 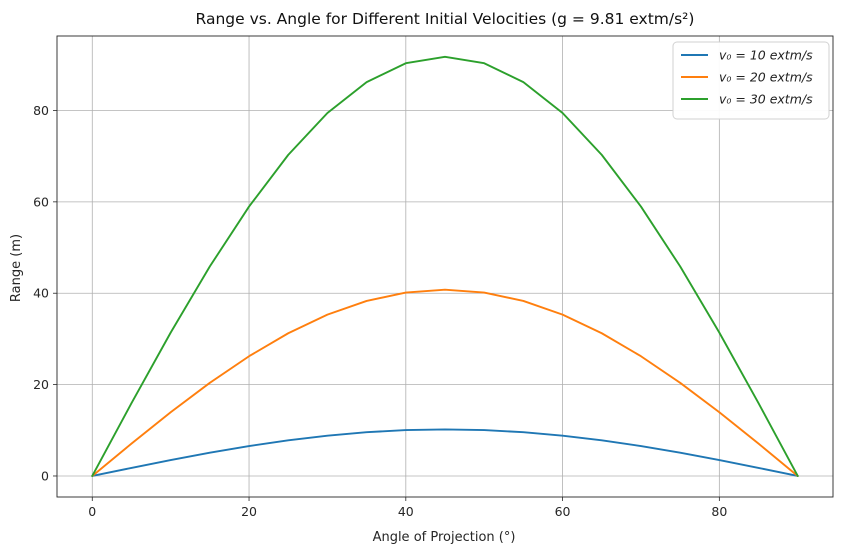 What do you see at coordinates (92, 511) in the screenshot?
I see `x-tick-label: 0` at bounding box center [92, 511].